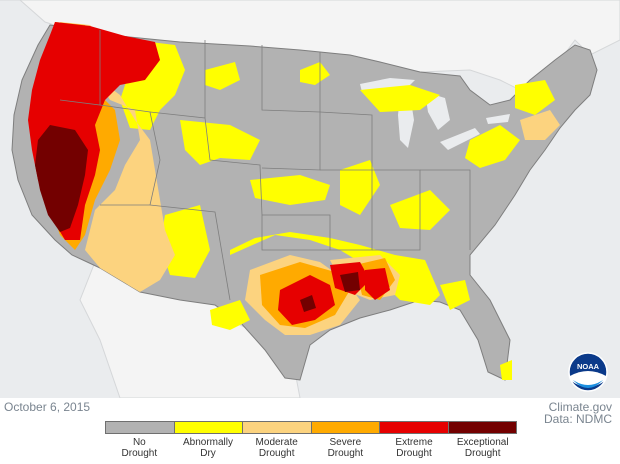 The height and width of the screenshot is (464, 620). Describe the element at coordinates (345, 427) in the screenshot. I see `legend-swatch-severe-drought` at that location.